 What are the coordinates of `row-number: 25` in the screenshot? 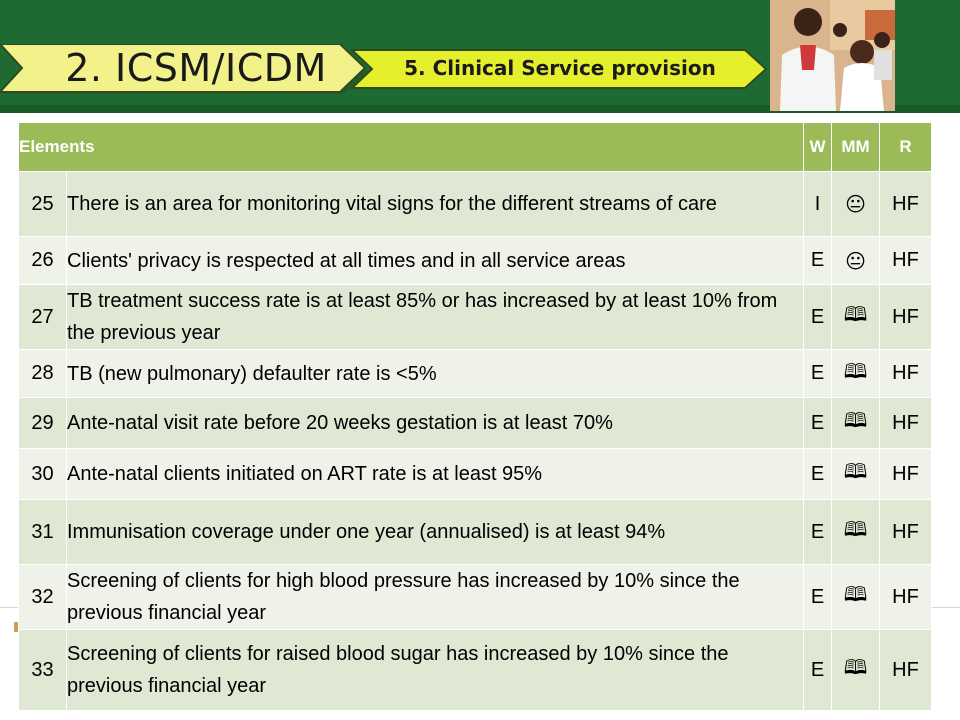 It's located at (42, 204).